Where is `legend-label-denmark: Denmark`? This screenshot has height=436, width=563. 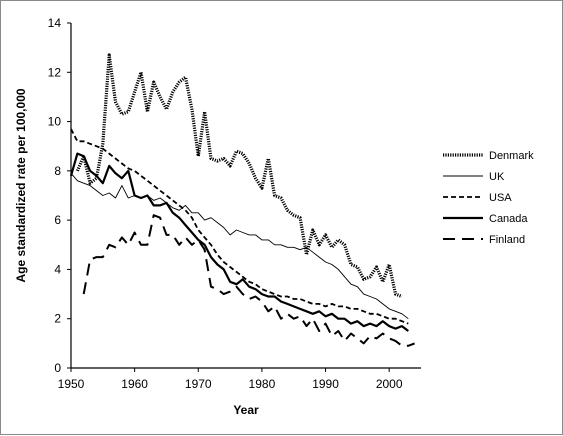
legend-label-denmark: Denmark is located at coordinates (511, 156).